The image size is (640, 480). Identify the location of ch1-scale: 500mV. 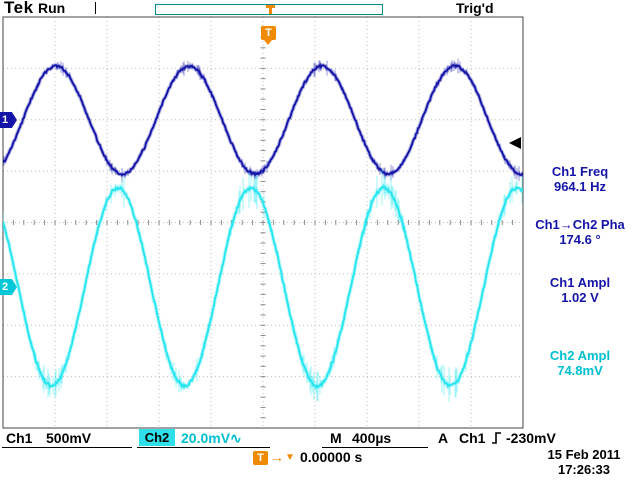
(69, 438).